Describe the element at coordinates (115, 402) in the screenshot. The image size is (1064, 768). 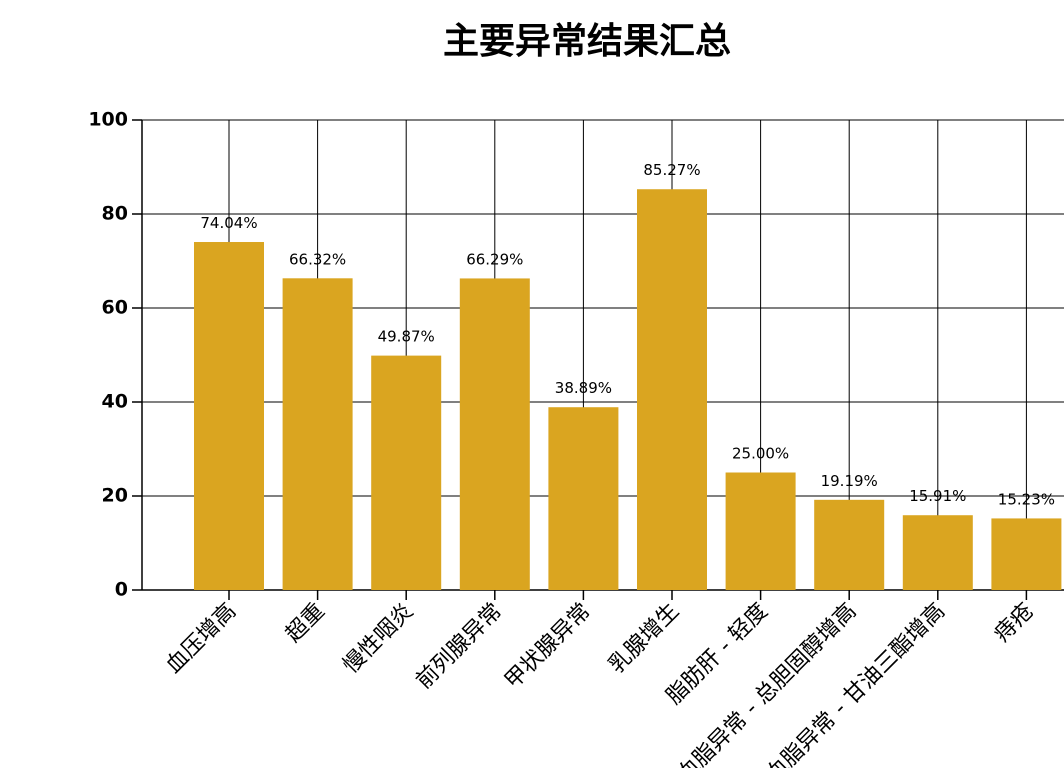
I see `y-tick-label: 40` at that location.